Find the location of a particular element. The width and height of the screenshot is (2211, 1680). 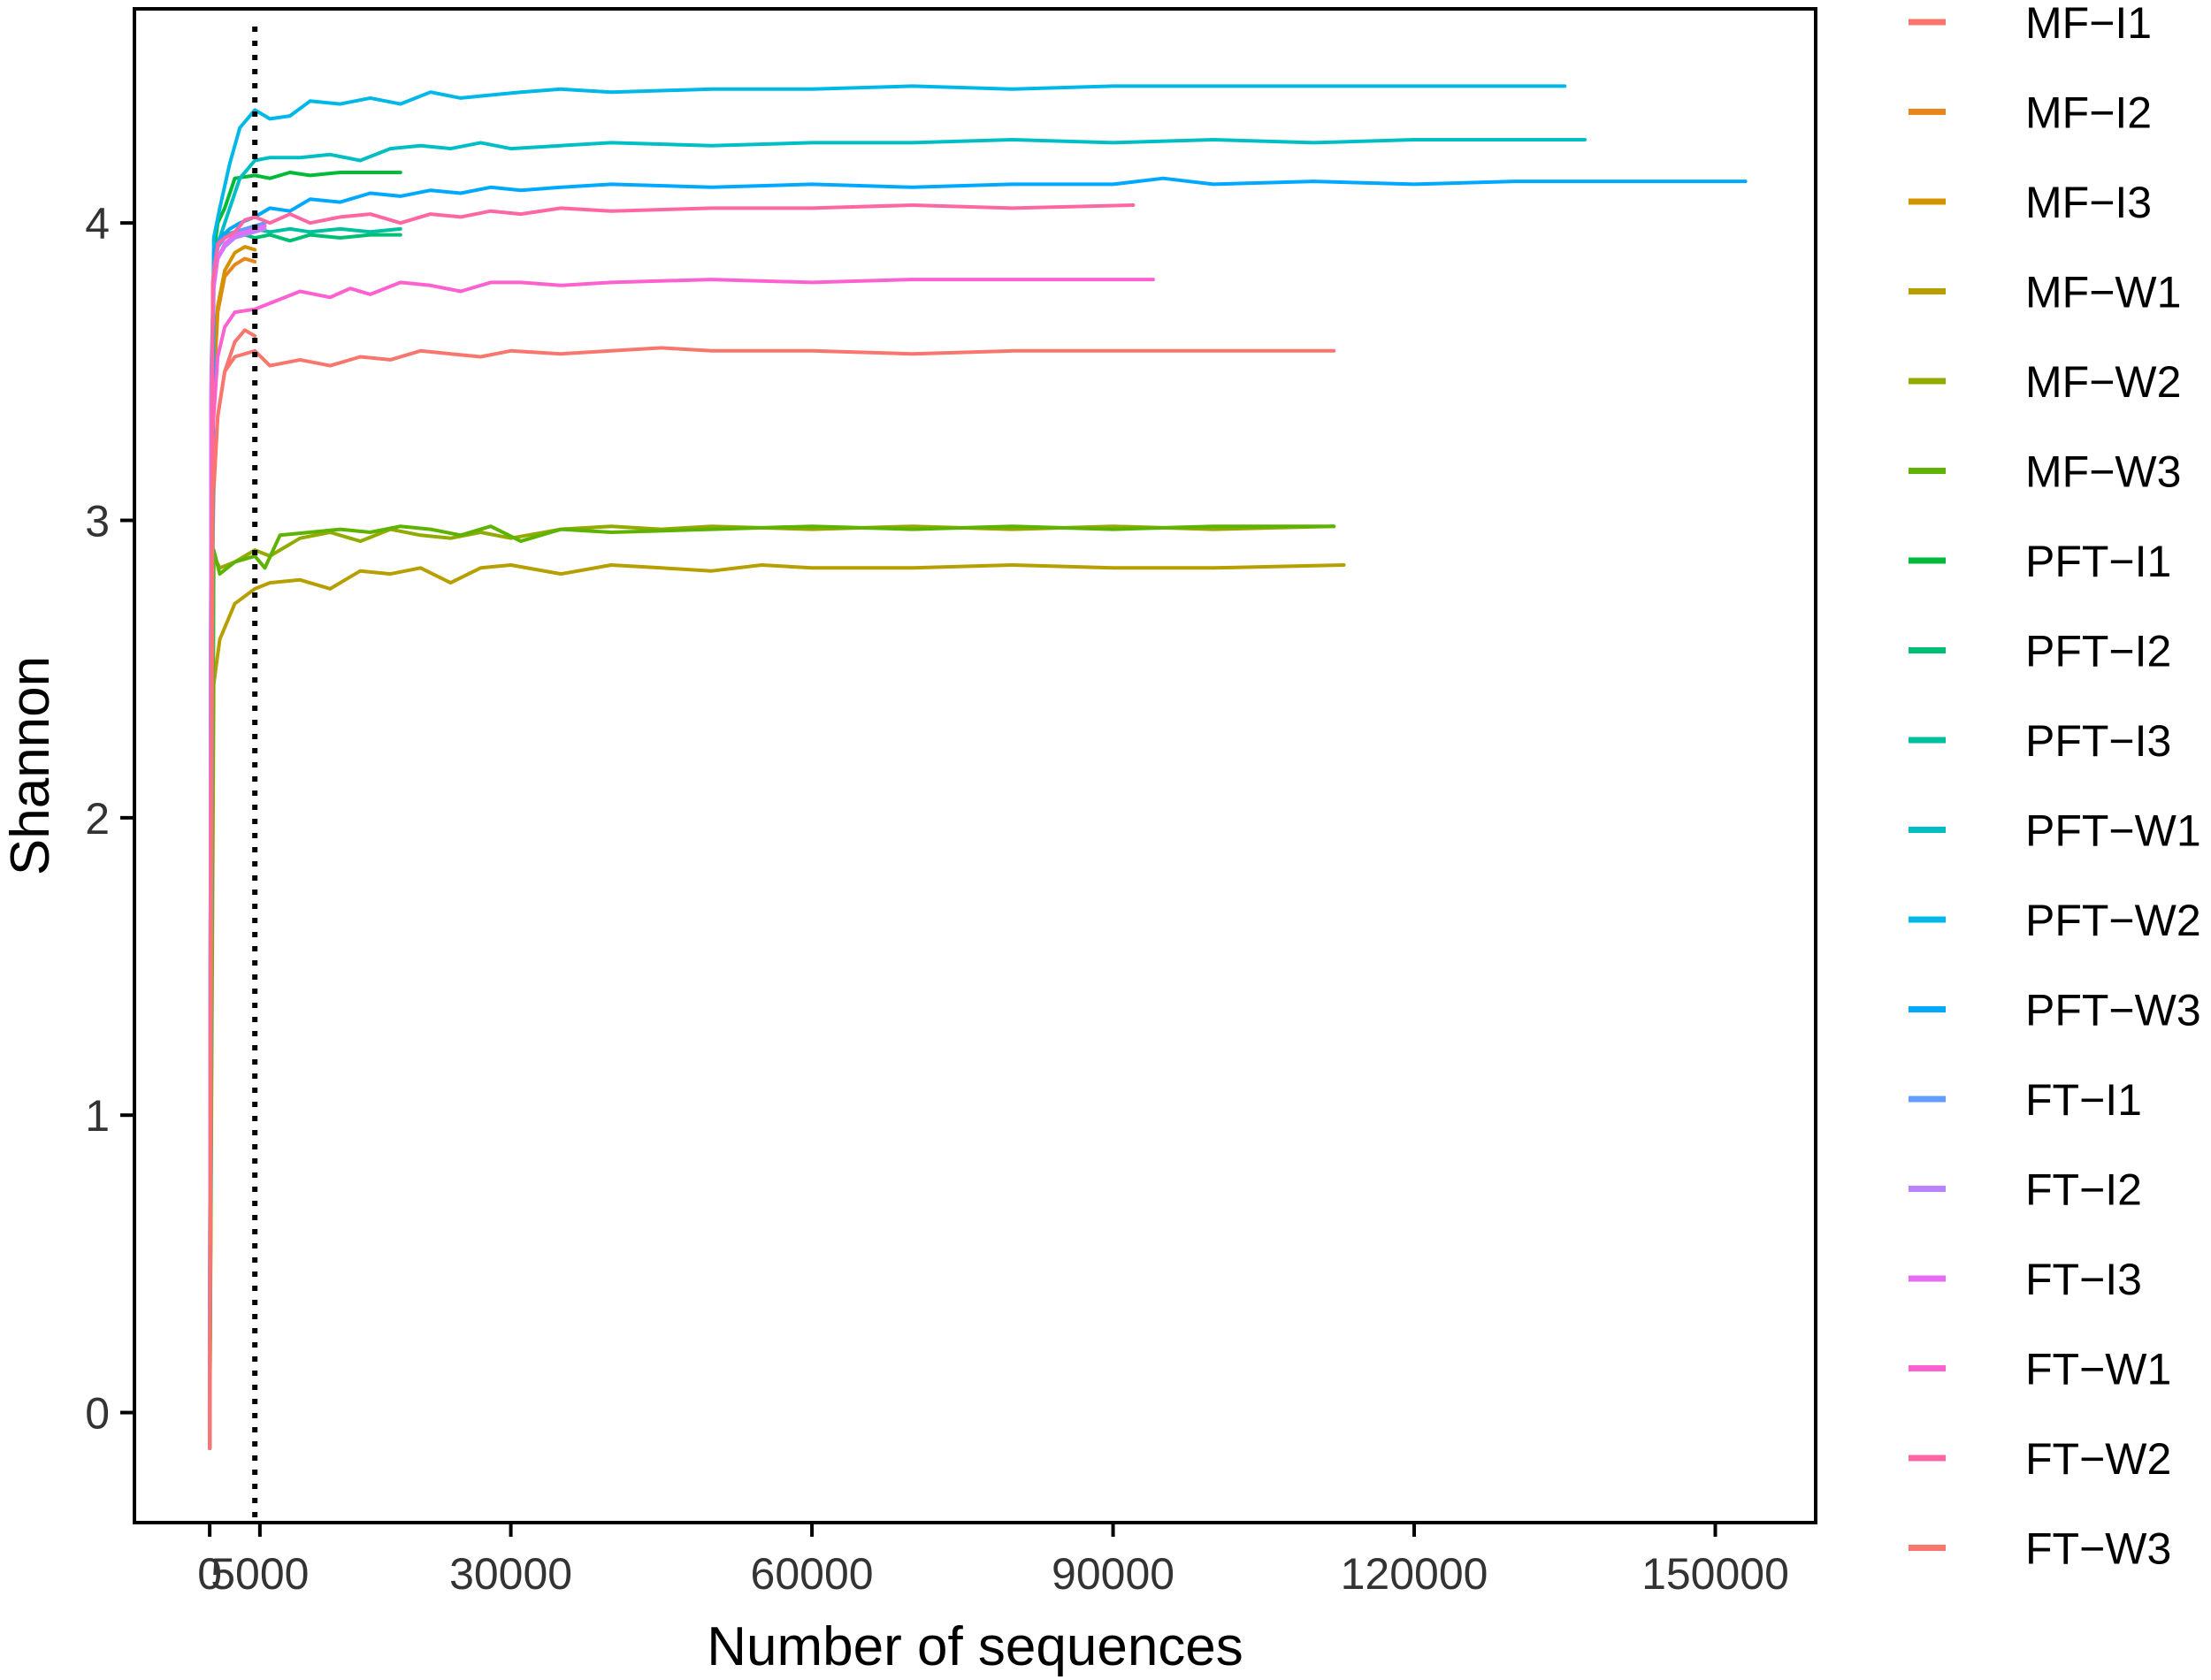

y-tick-label: 4 is located at coordinates (97, 223).